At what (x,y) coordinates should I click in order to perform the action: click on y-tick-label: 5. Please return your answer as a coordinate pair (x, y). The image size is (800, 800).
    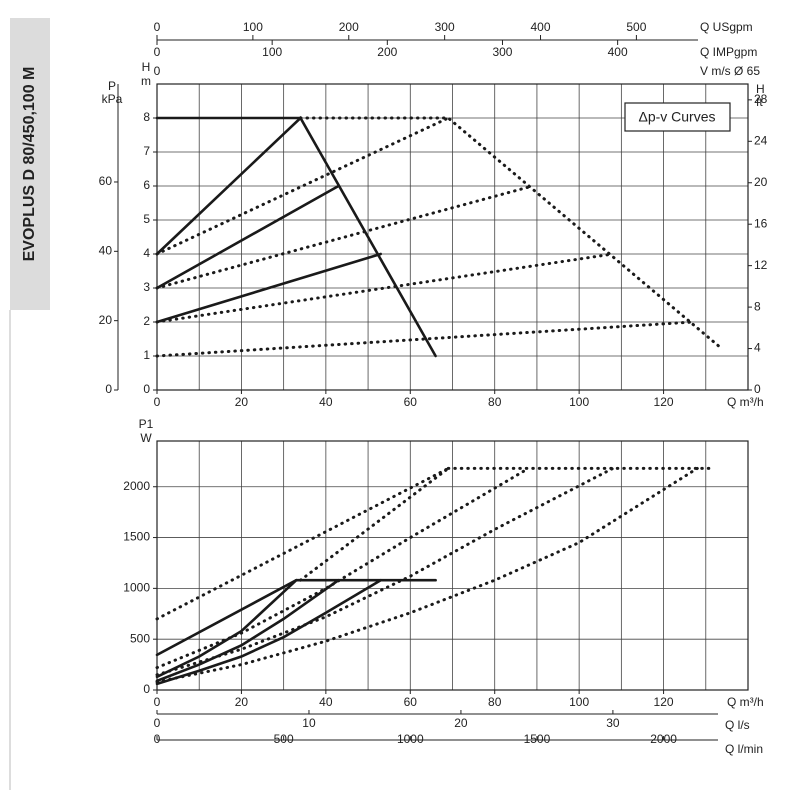
    Looking at the image, I should click on (146, 219).